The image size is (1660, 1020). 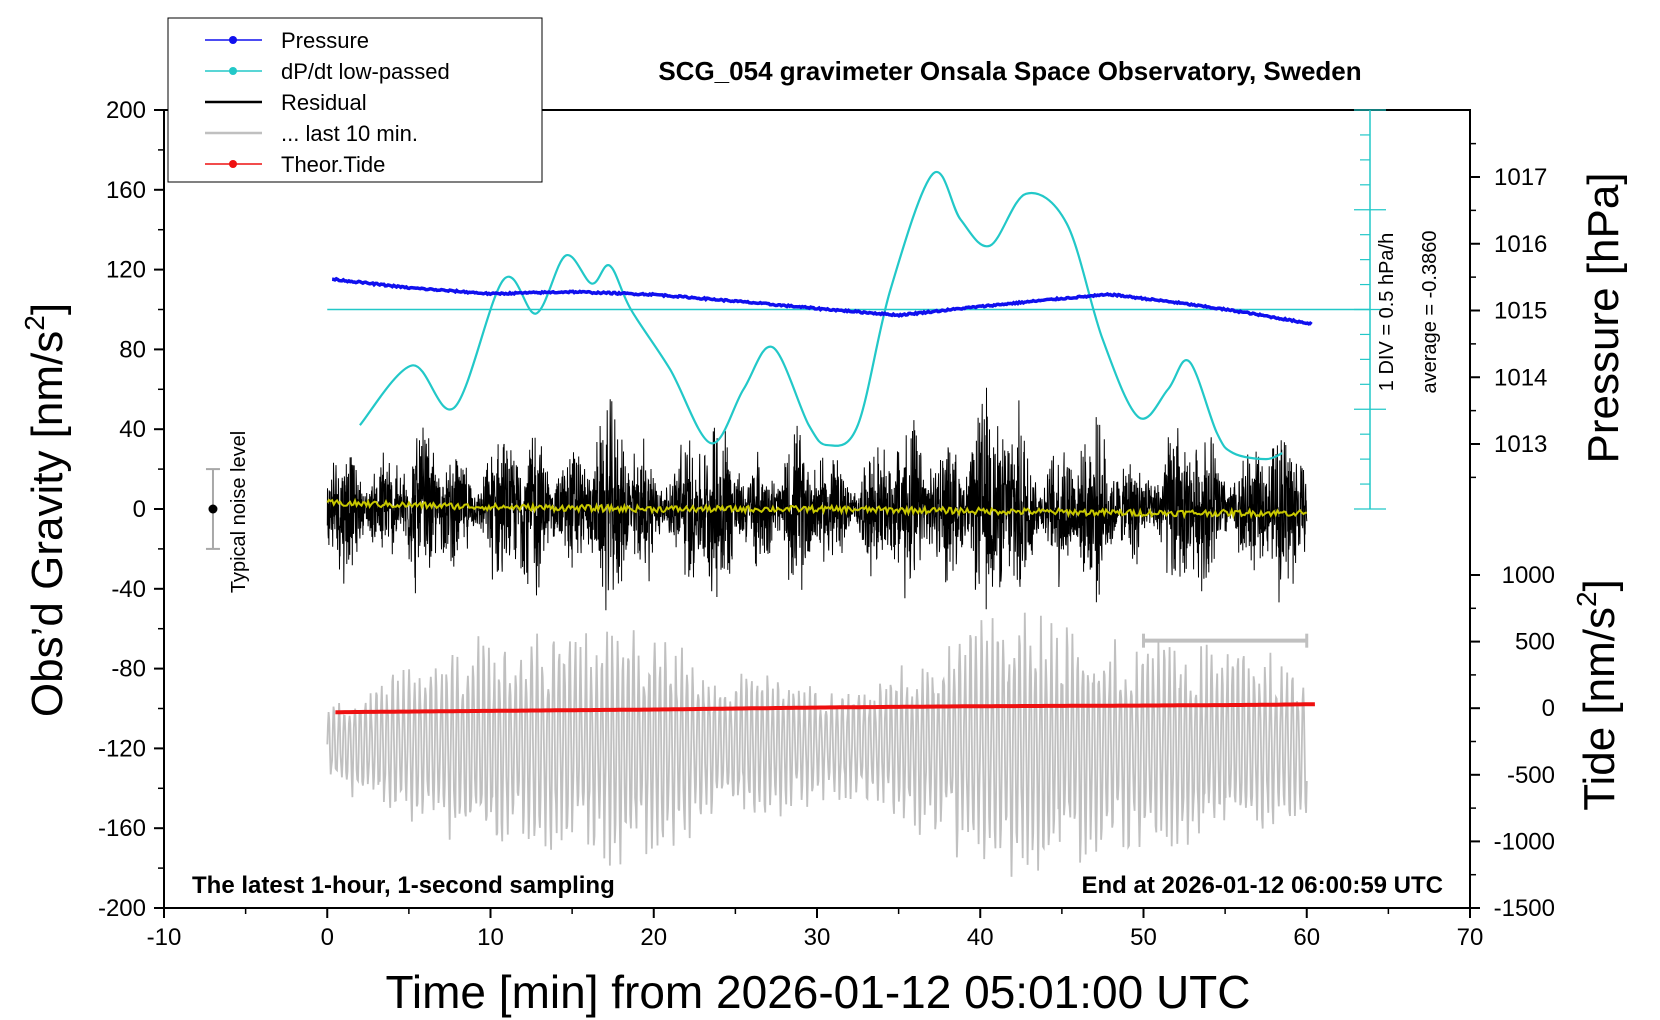 I want to click on x-tick-label: 50, so click(x=1143, y=937).